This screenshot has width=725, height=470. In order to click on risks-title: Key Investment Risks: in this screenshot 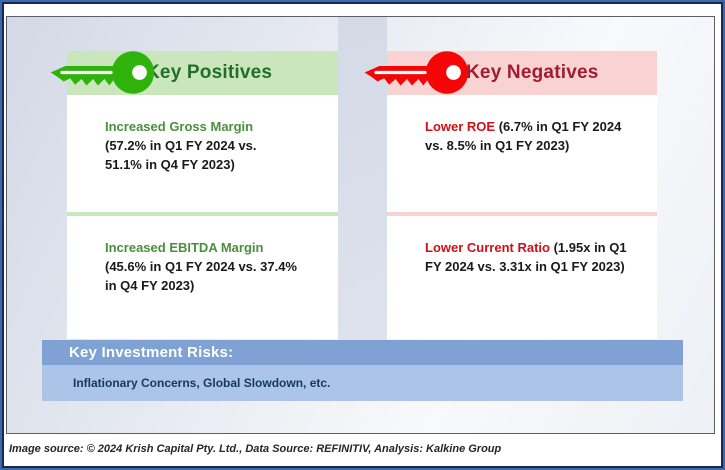, I will do `click(151, 352)`.